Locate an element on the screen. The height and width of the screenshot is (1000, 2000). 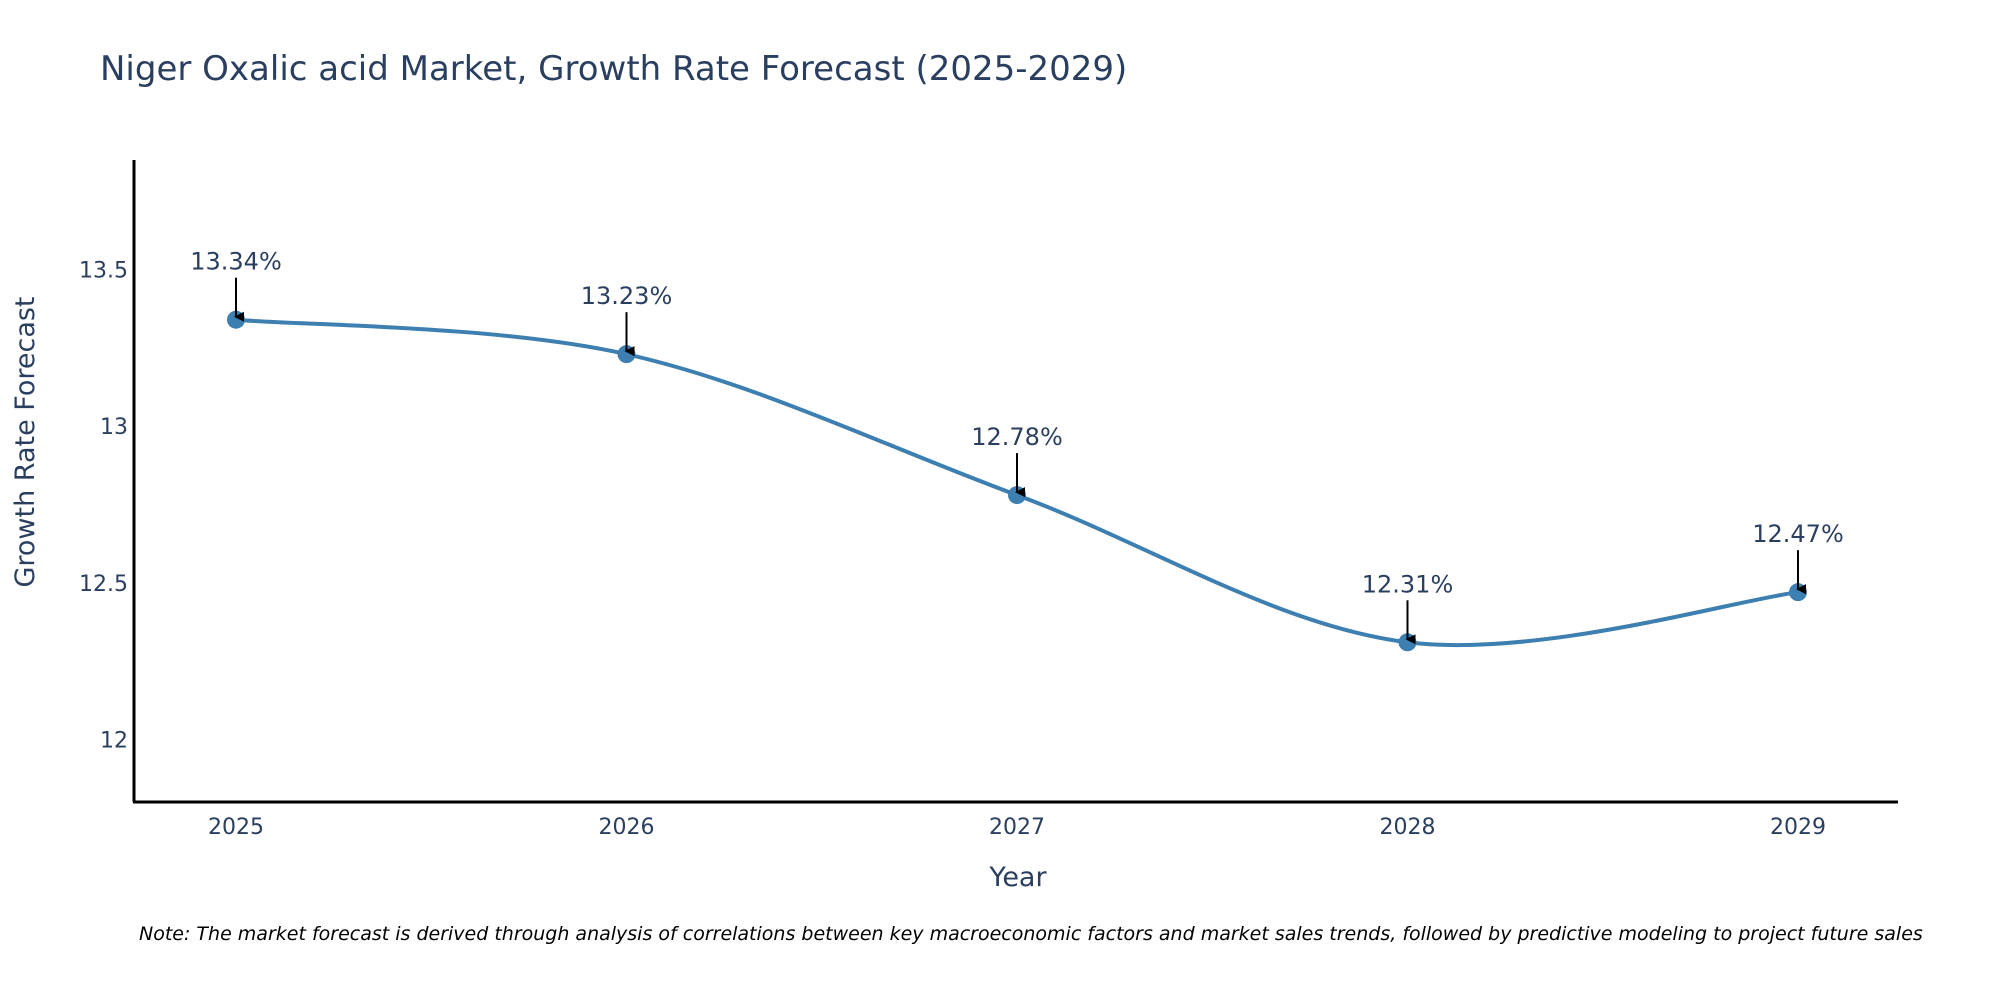
y-tick-label: 12 is located at coordinates (114, 740).